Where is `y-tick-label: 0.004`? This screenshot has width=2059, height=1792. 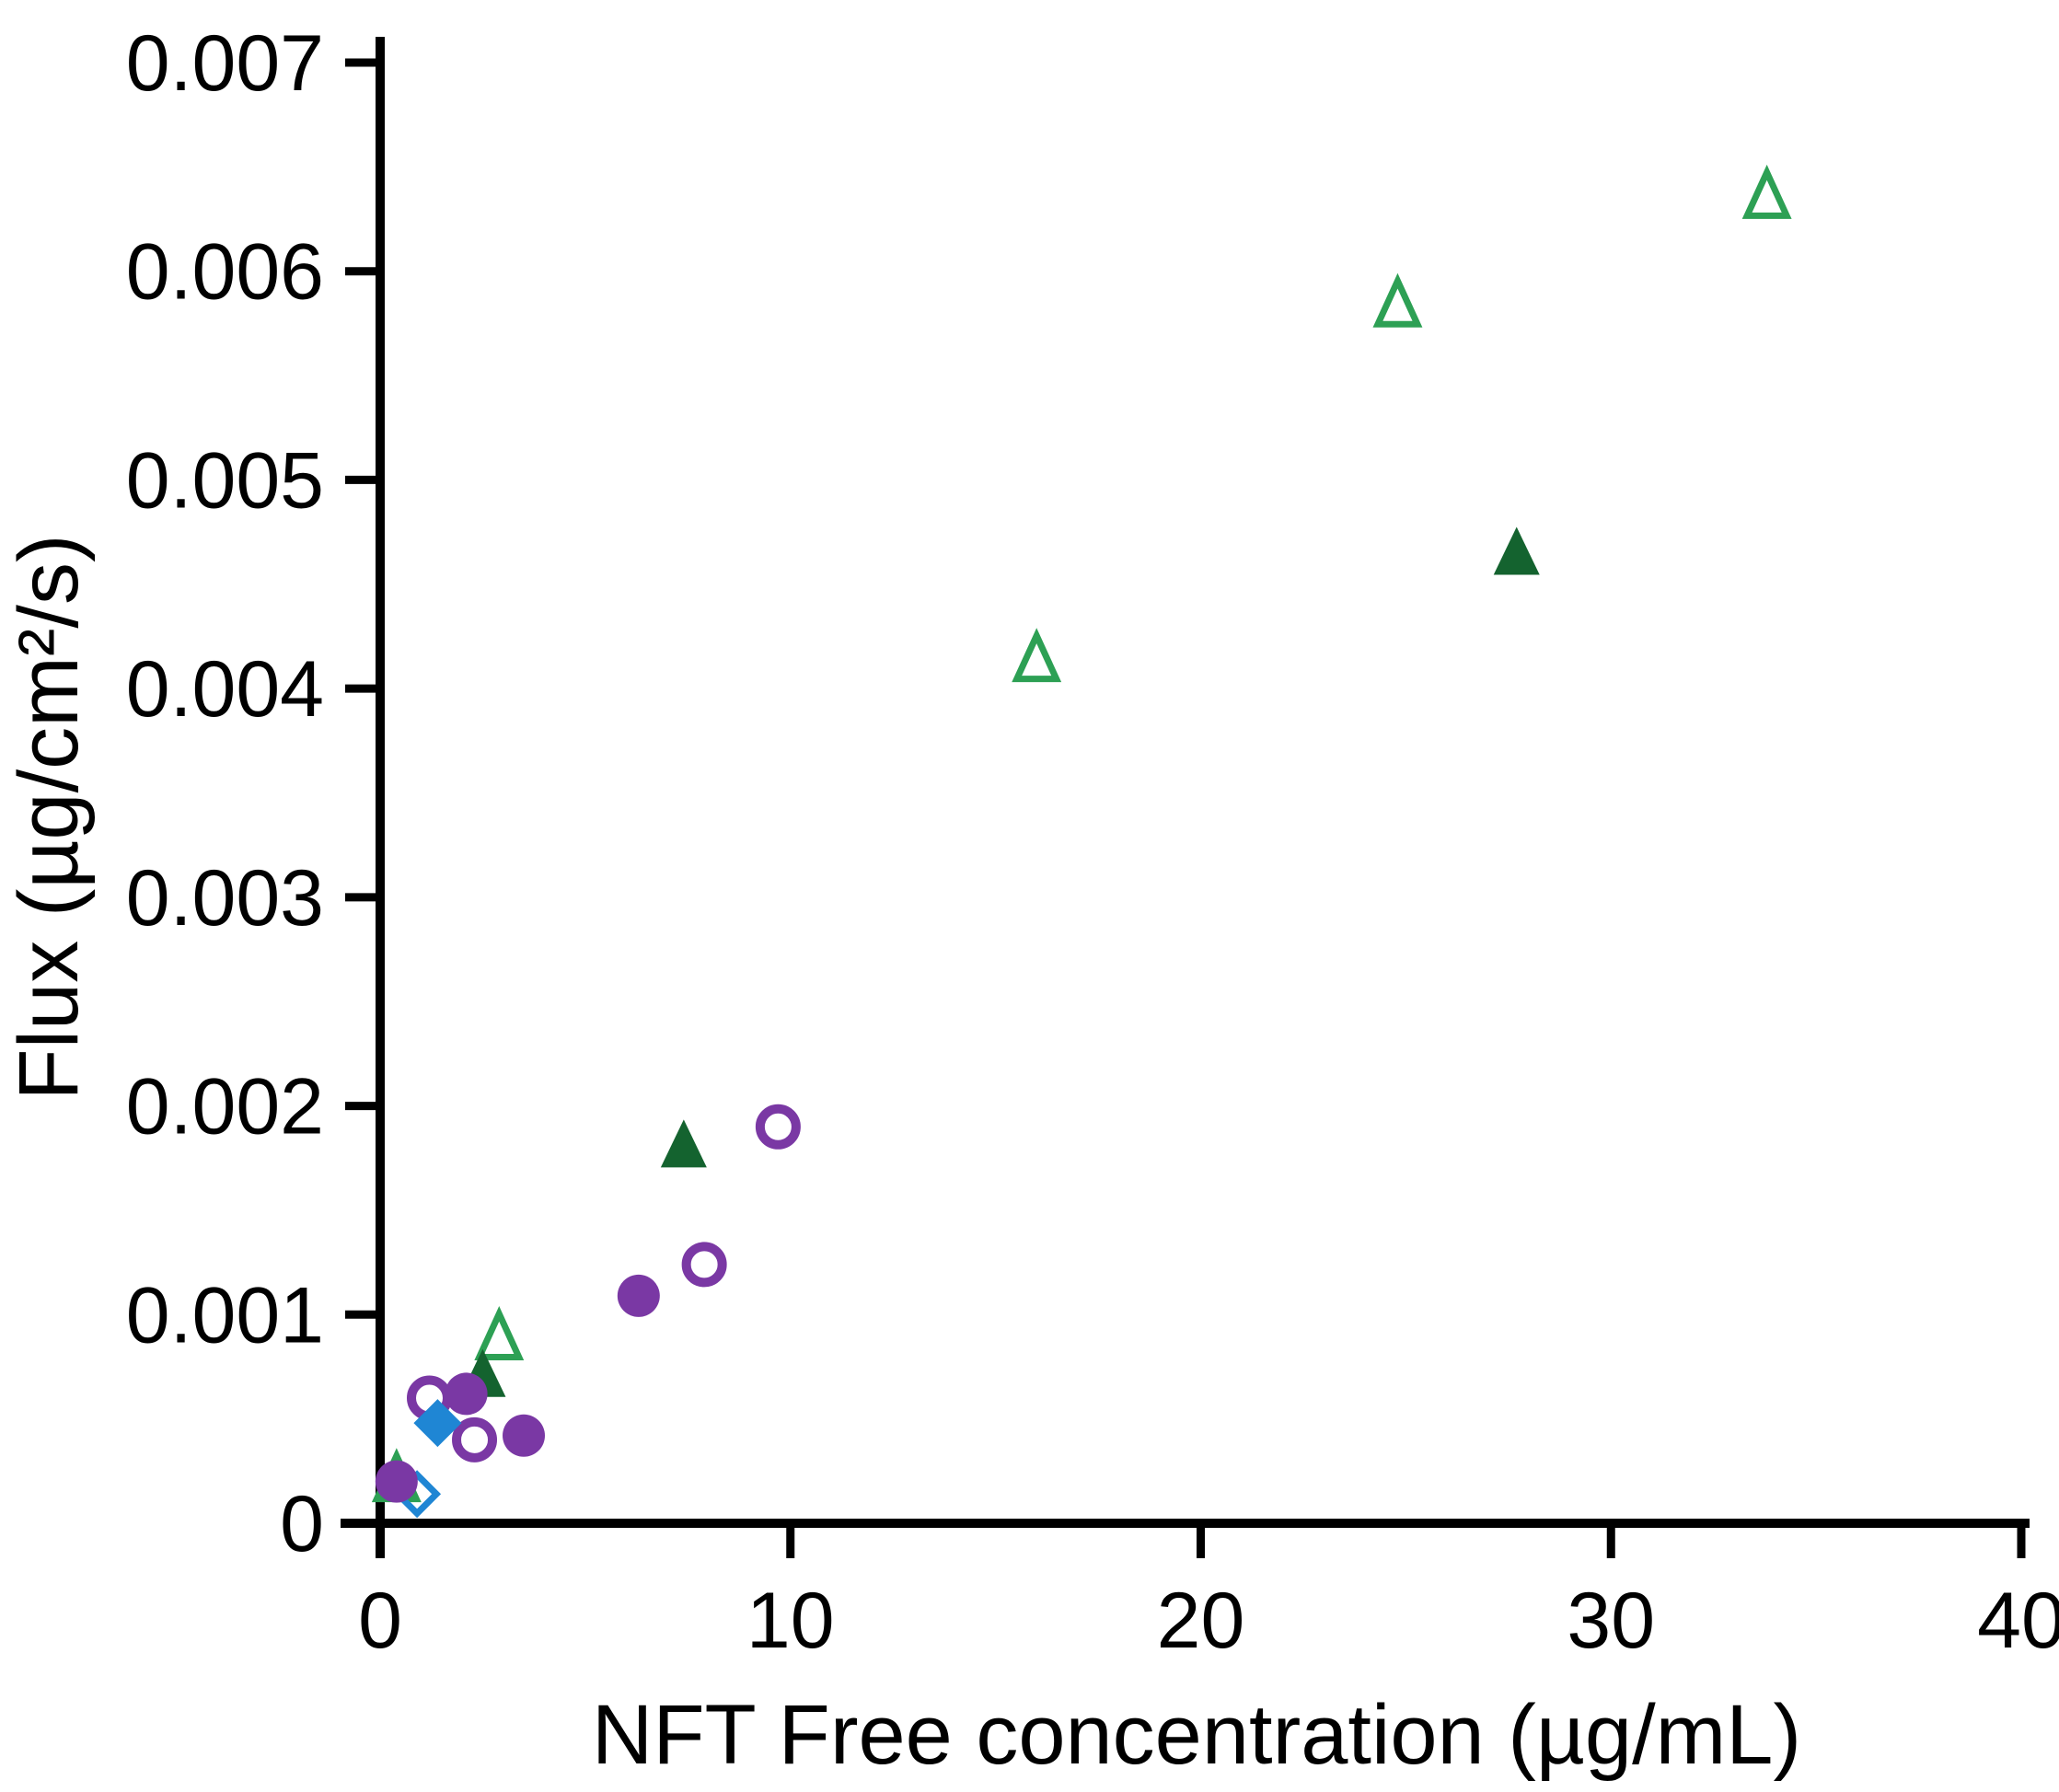 y-tick-label: 0.004 is located at coordinates (225, 690).